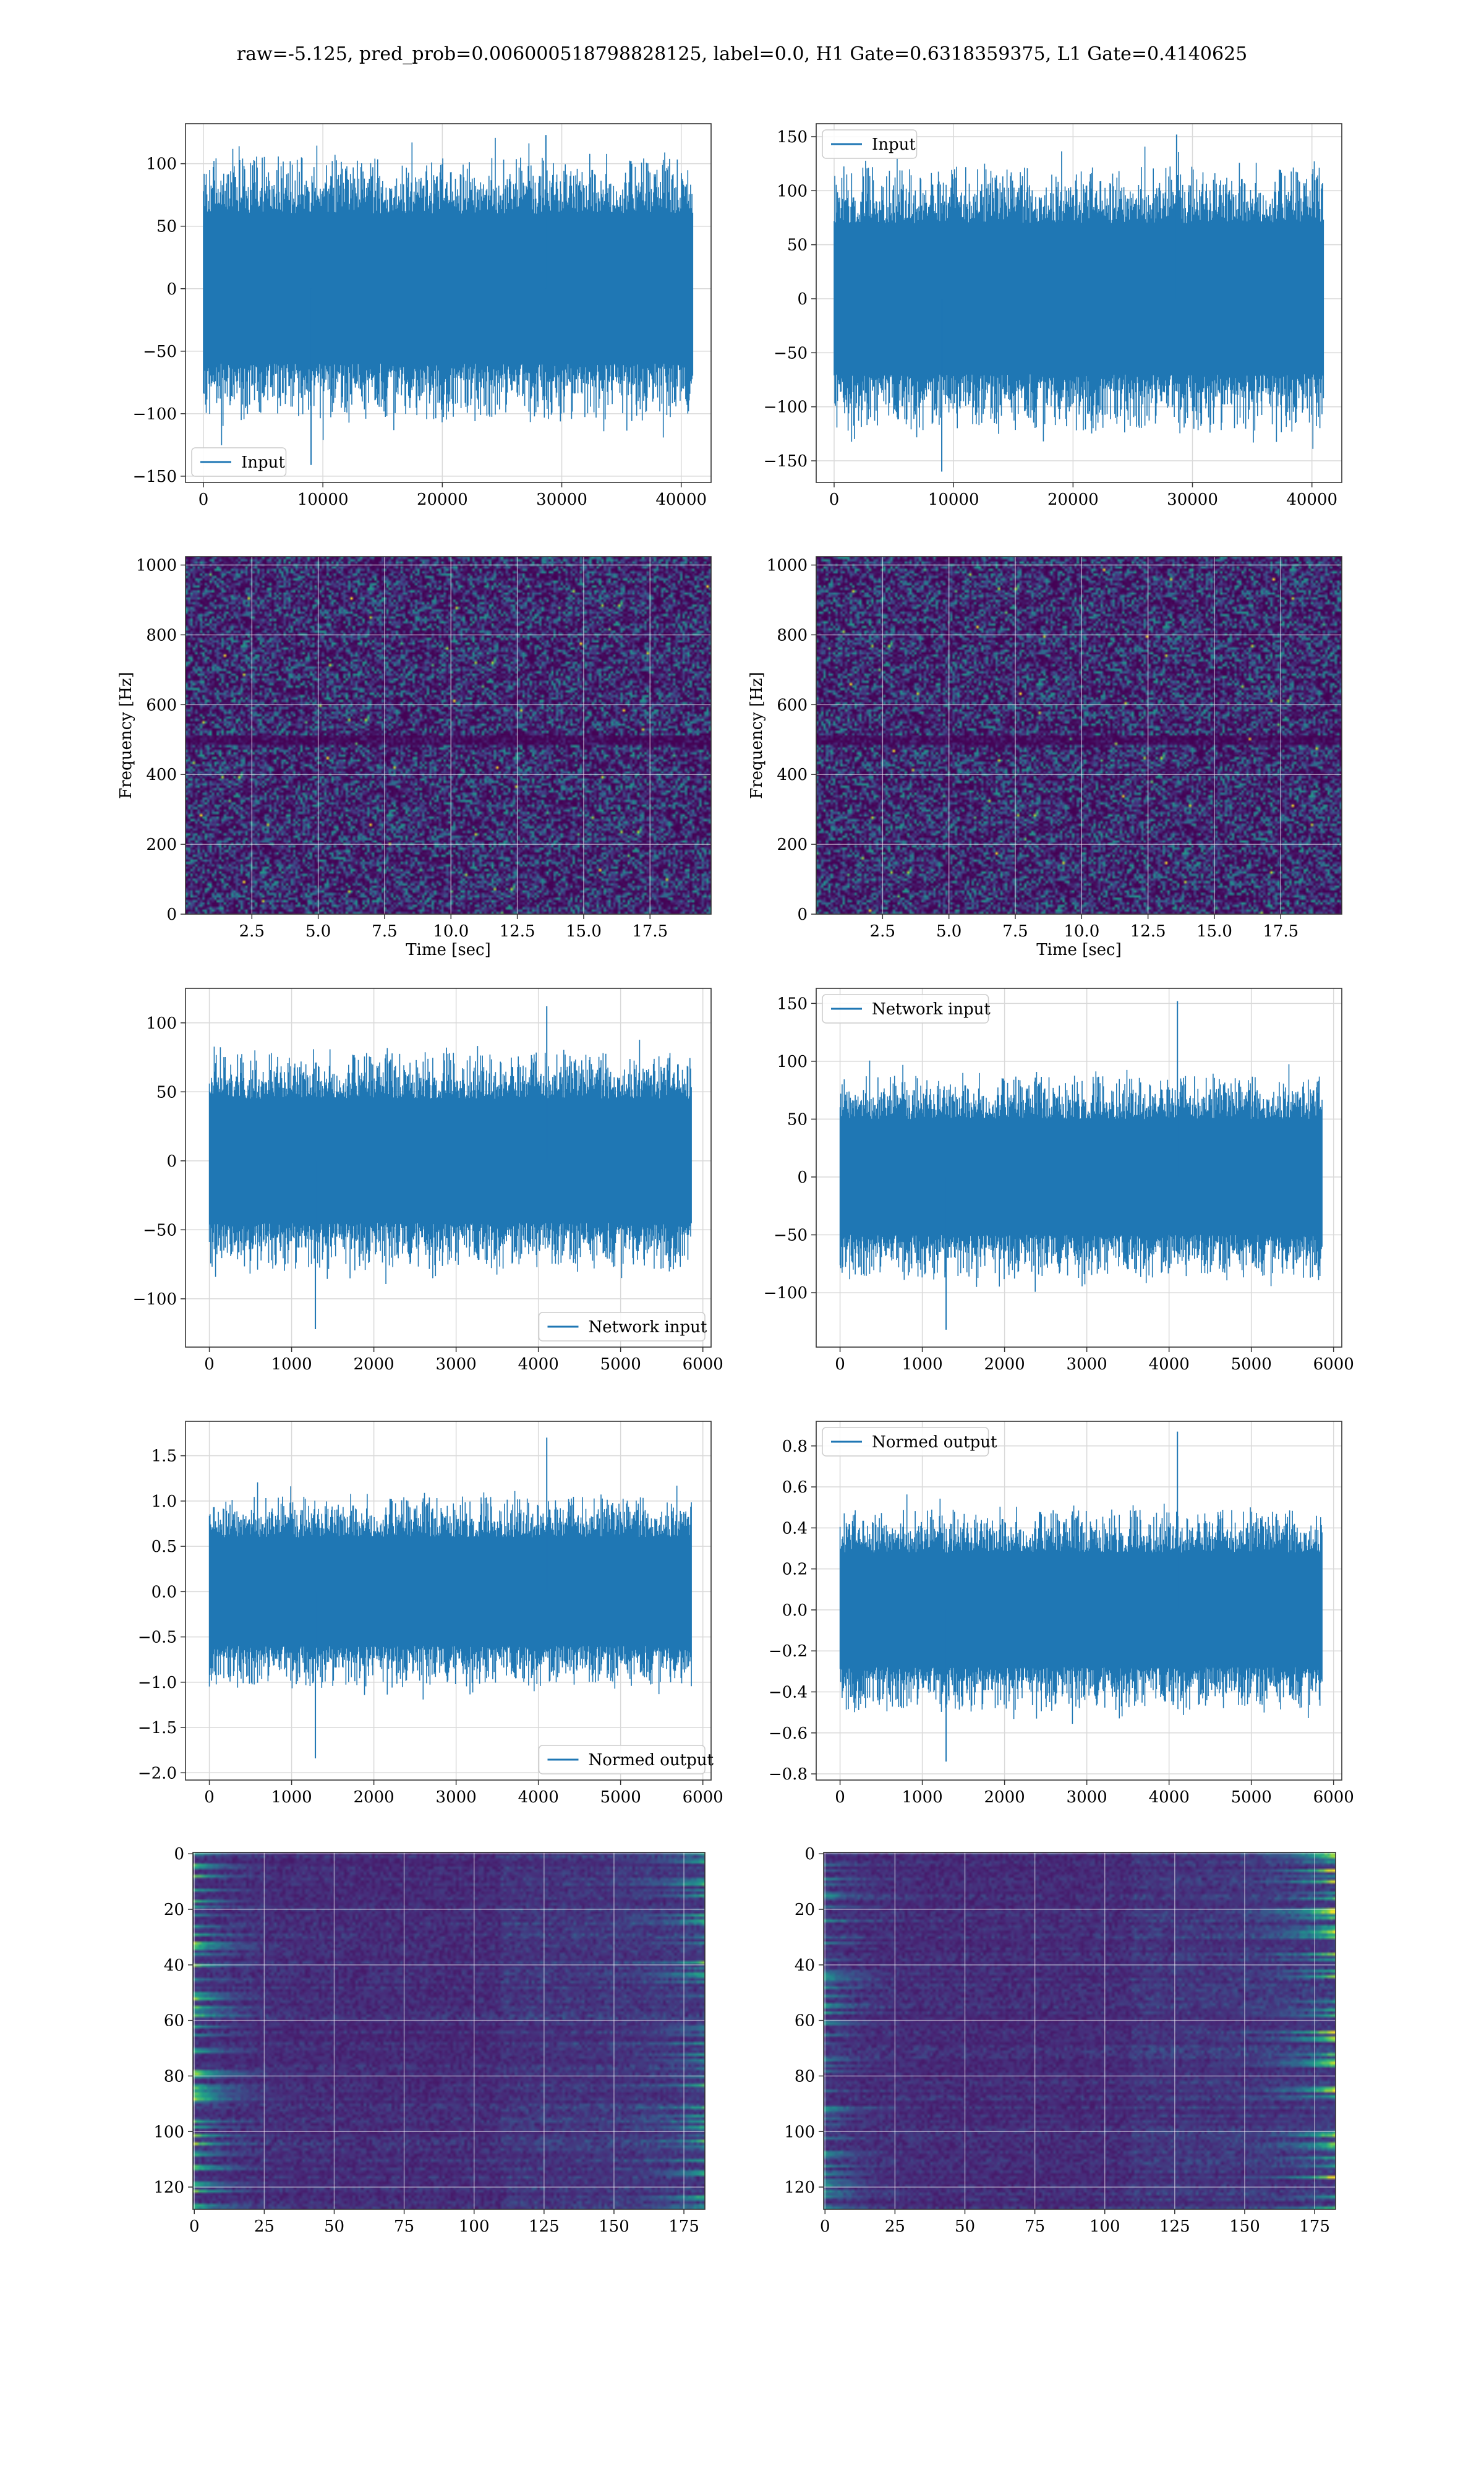  I want to click on legend-label: Normed output, so click(934, 1442).